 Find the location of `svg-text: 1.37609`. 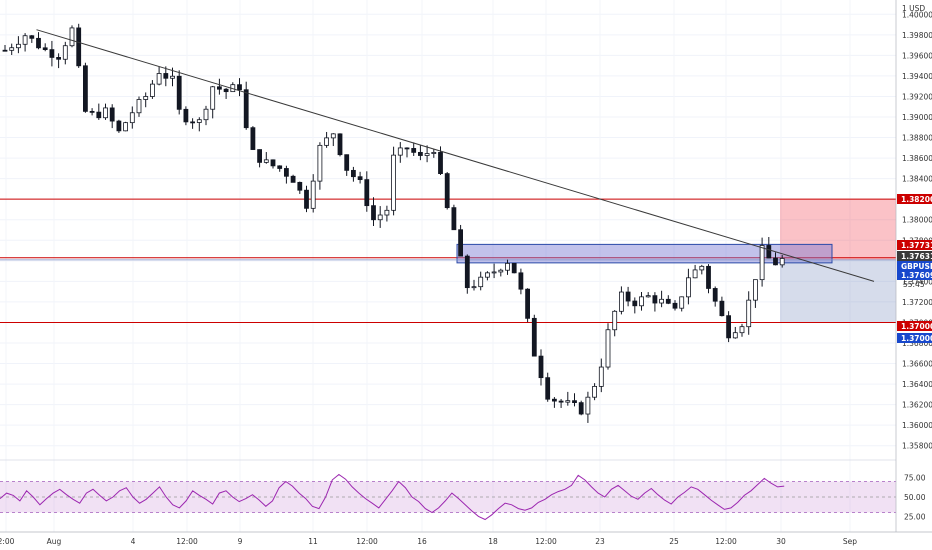

svg-text: 1.37609 is located at coordinates (916, 275).